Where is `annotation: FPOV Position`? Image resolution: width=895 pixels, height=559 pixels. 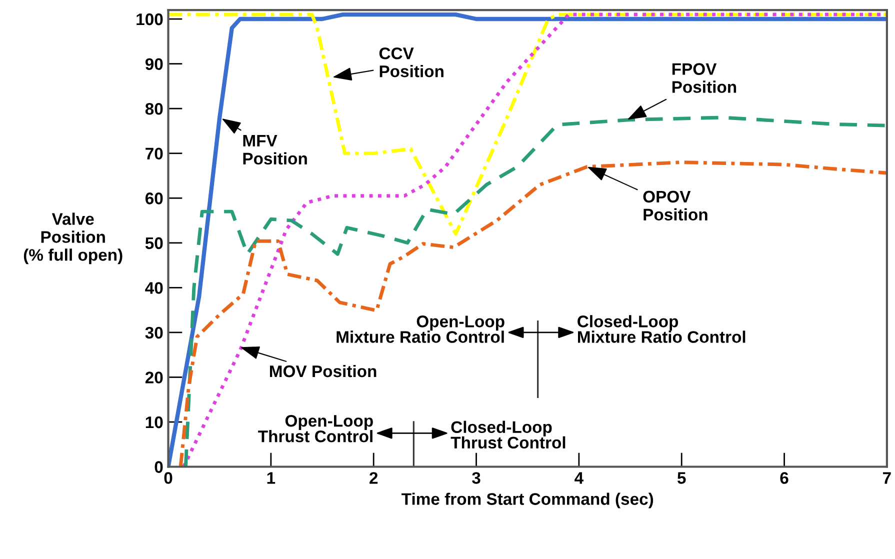 annotation: FPOV Position is located at coordinates (704, 78).